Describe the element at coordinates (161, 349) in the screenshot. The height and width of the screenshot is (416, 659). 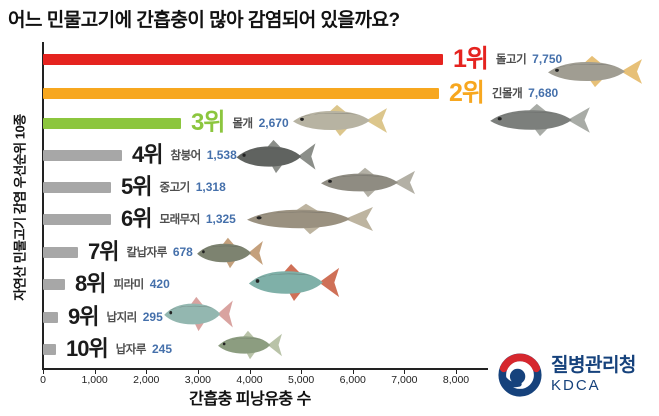
I see `fish-value-10: 245` at that location.